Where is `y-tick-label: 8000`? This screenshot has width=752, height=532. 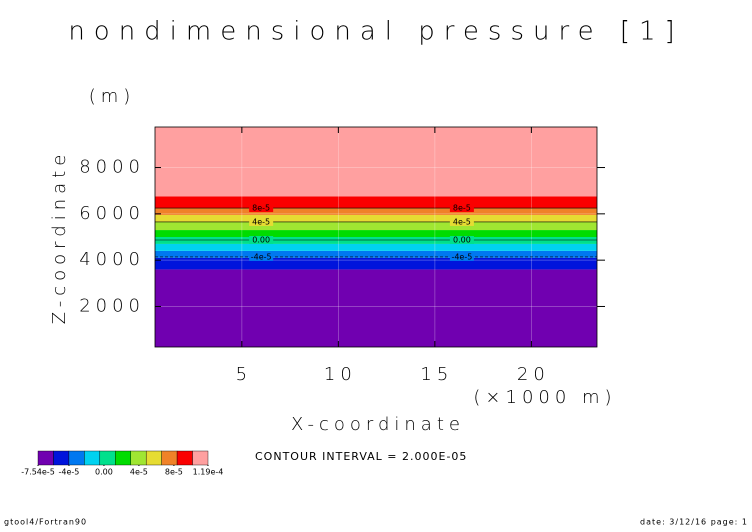 y-tick-label: 8000 is located at coordinates (112, 167).